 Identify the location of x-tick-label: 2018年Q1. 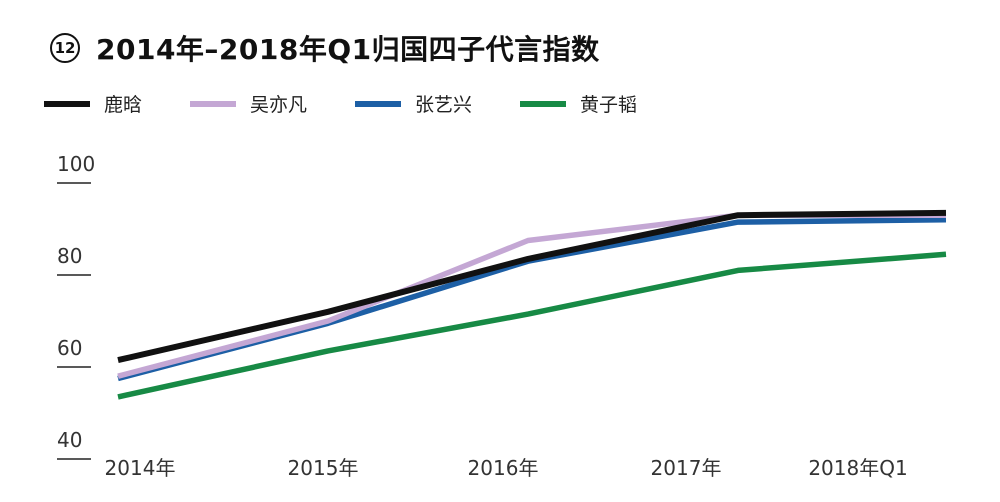
(857, 468).